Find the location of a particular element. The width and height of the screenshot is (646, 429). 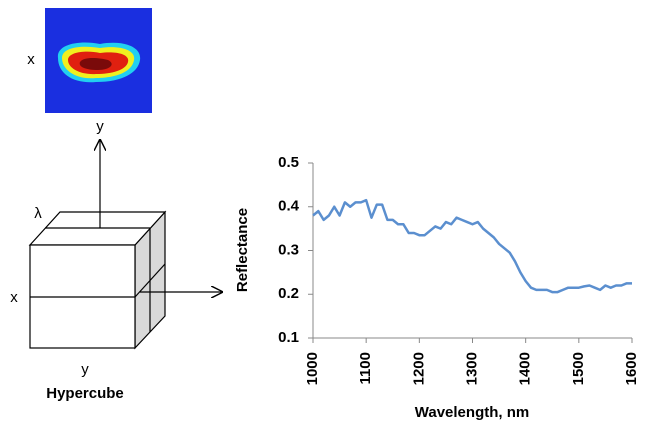

cube-x-label: x is located at coordinates (14, 297).